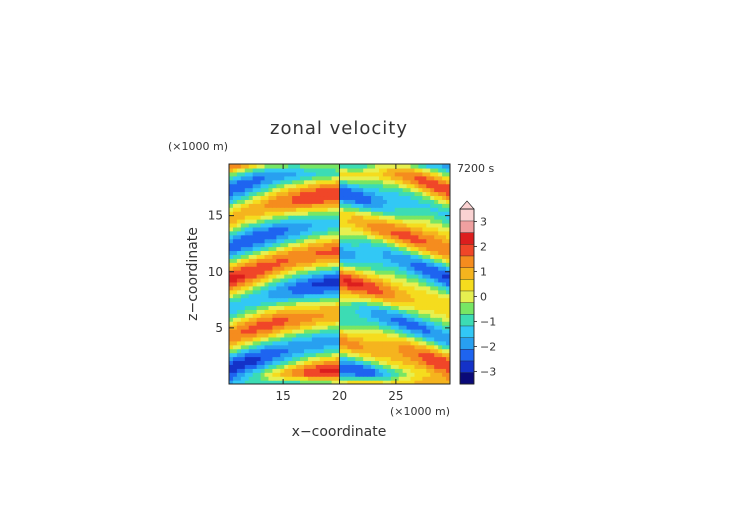  What do you see at coordinates (467, 226) in the screenshot?
I see `colorbar-swatch` at bounding box center [467, 226].